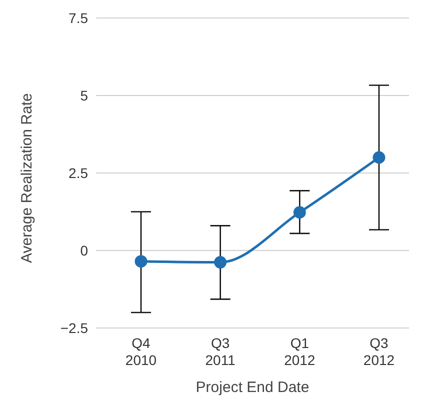 The width and height of the screenshot is (429, 412). I want to click on x-tick-label: Q3 2012, so click(379, 351).